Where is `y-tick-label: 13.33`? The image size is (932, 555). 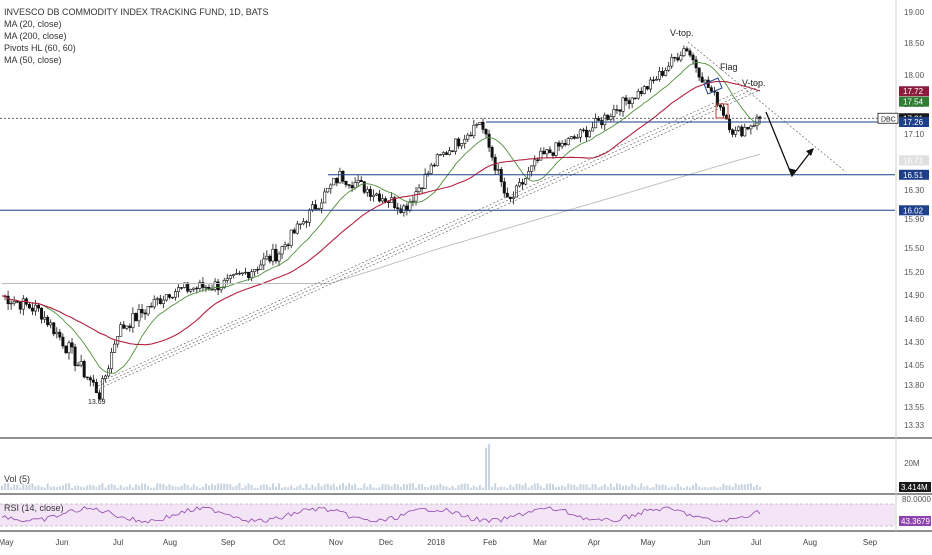 y-tick-label: 13.33 is located at coordinates (914, 425).